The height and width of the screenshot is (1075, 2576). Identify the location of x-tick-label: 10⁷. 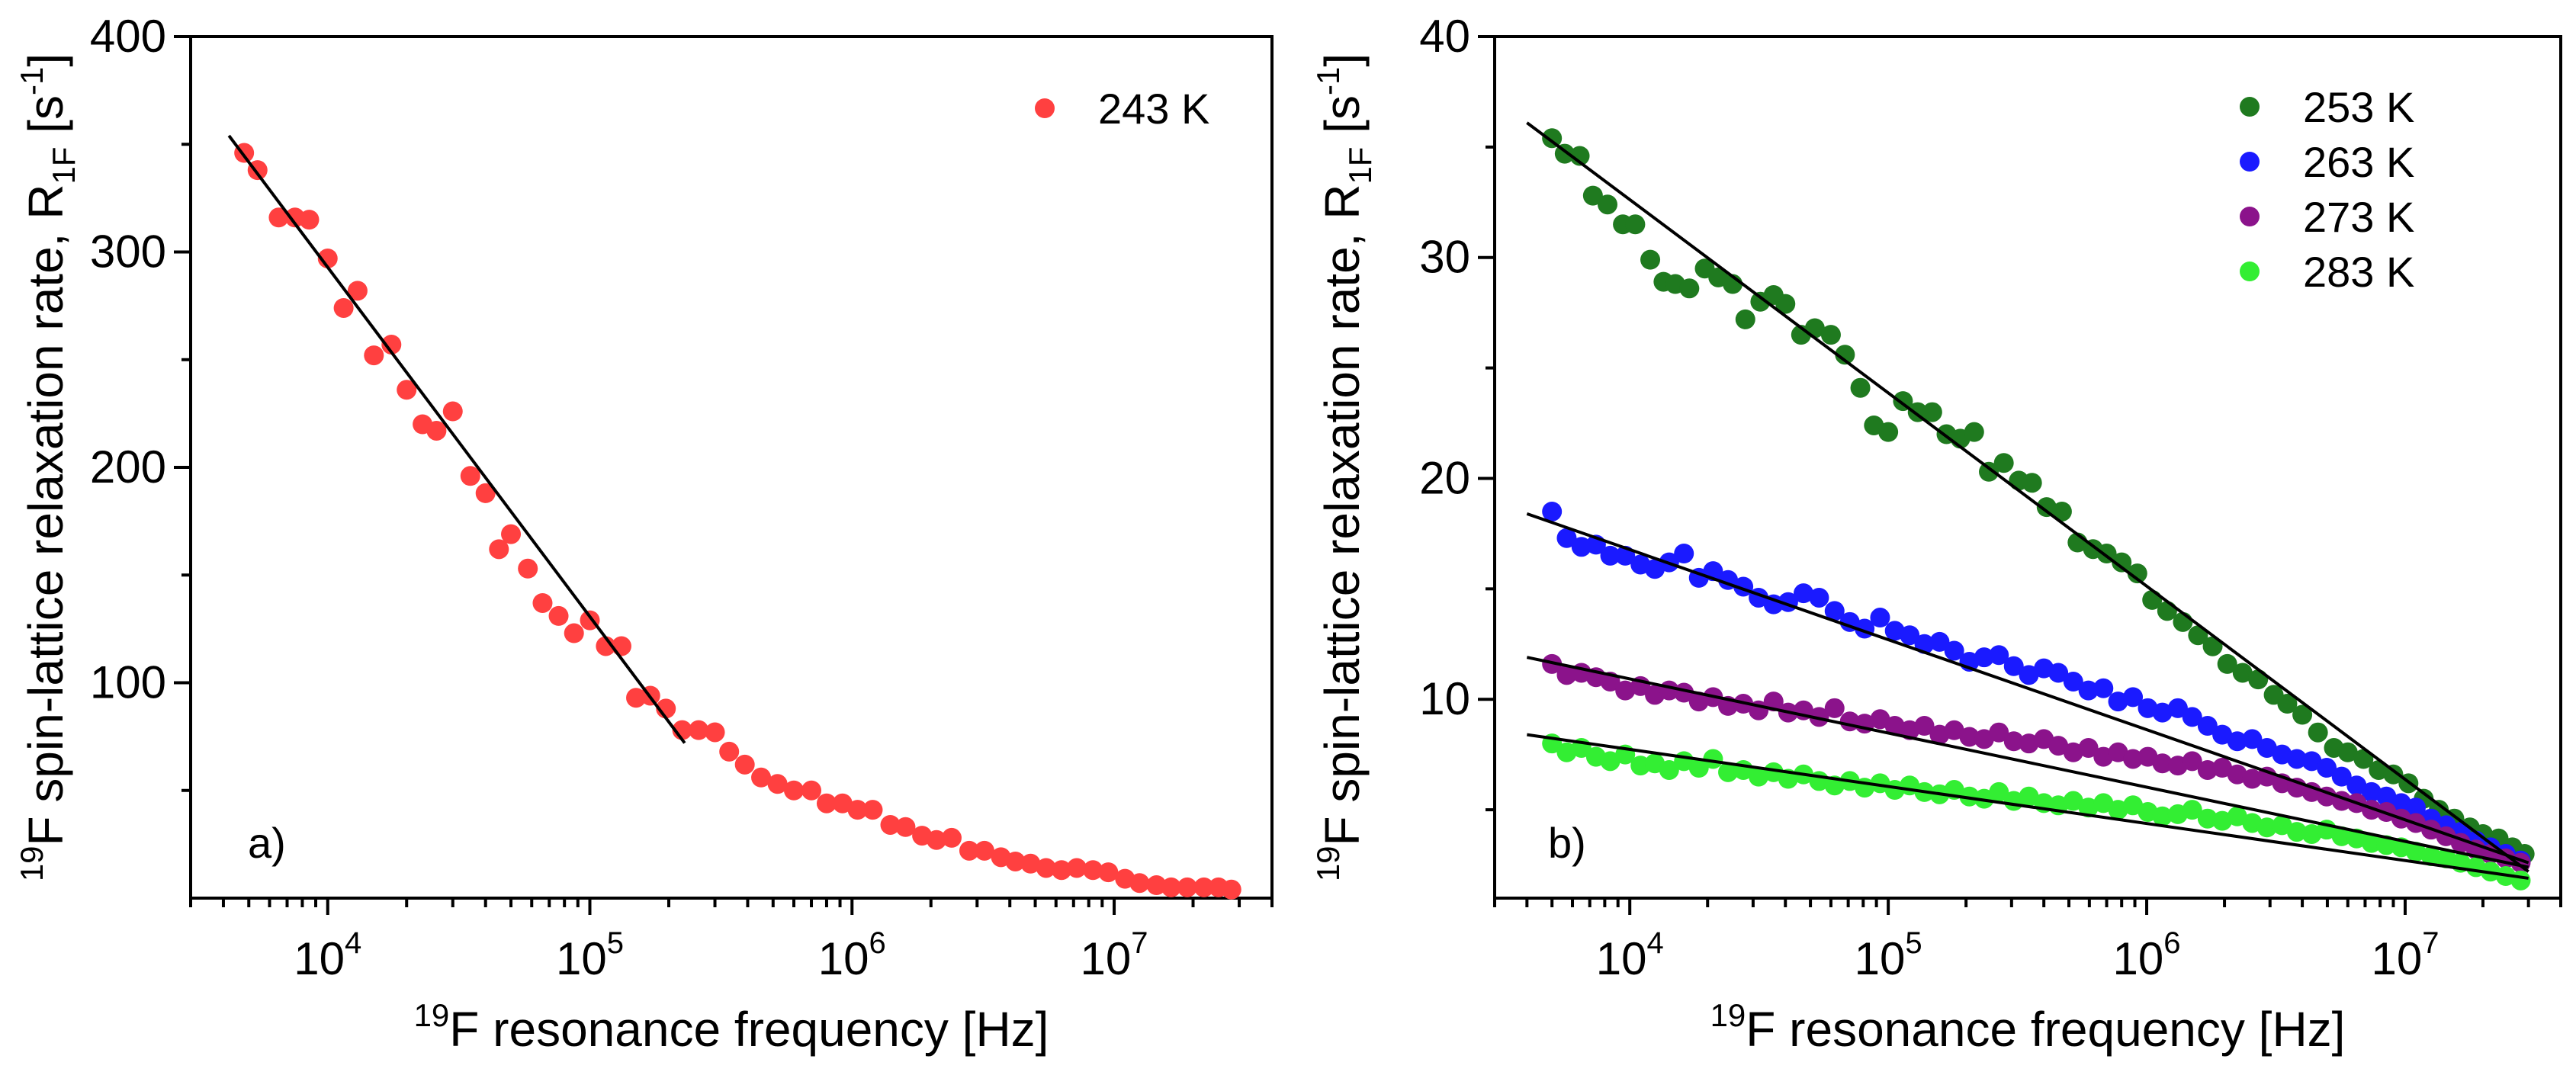
(2405, 955).